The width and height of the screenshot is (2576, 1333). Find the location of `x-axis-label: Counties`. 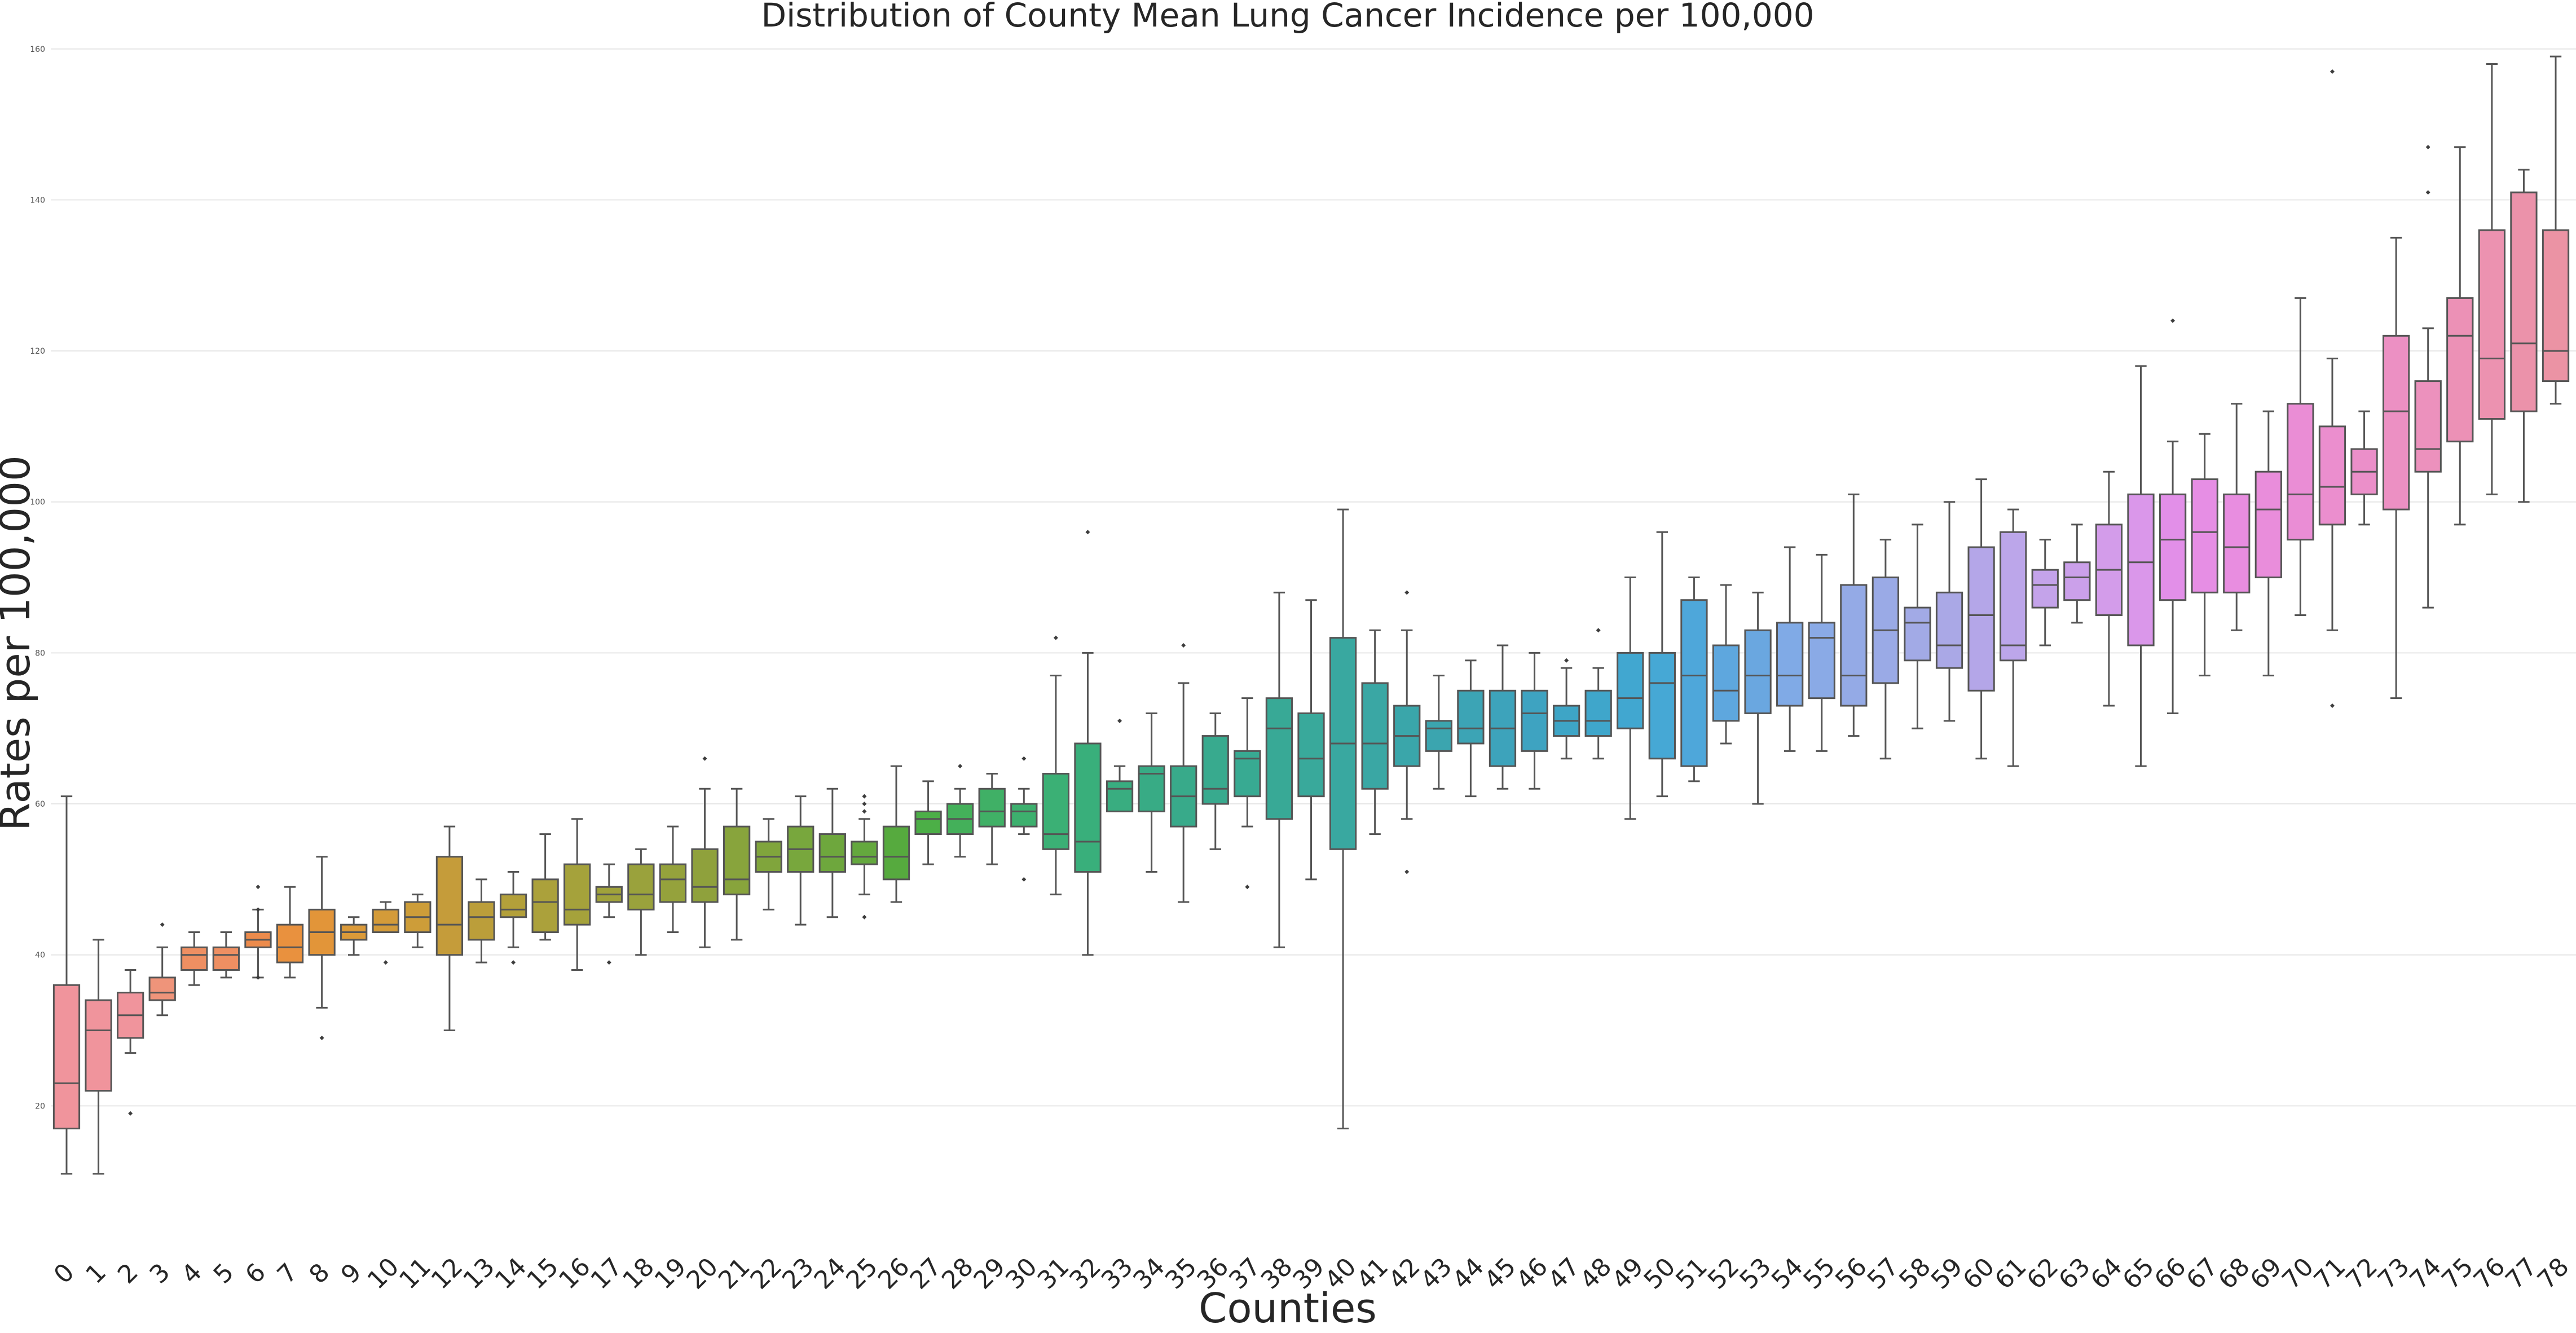

x-axis-label: Counties is located at coordinates (1288, 1308).